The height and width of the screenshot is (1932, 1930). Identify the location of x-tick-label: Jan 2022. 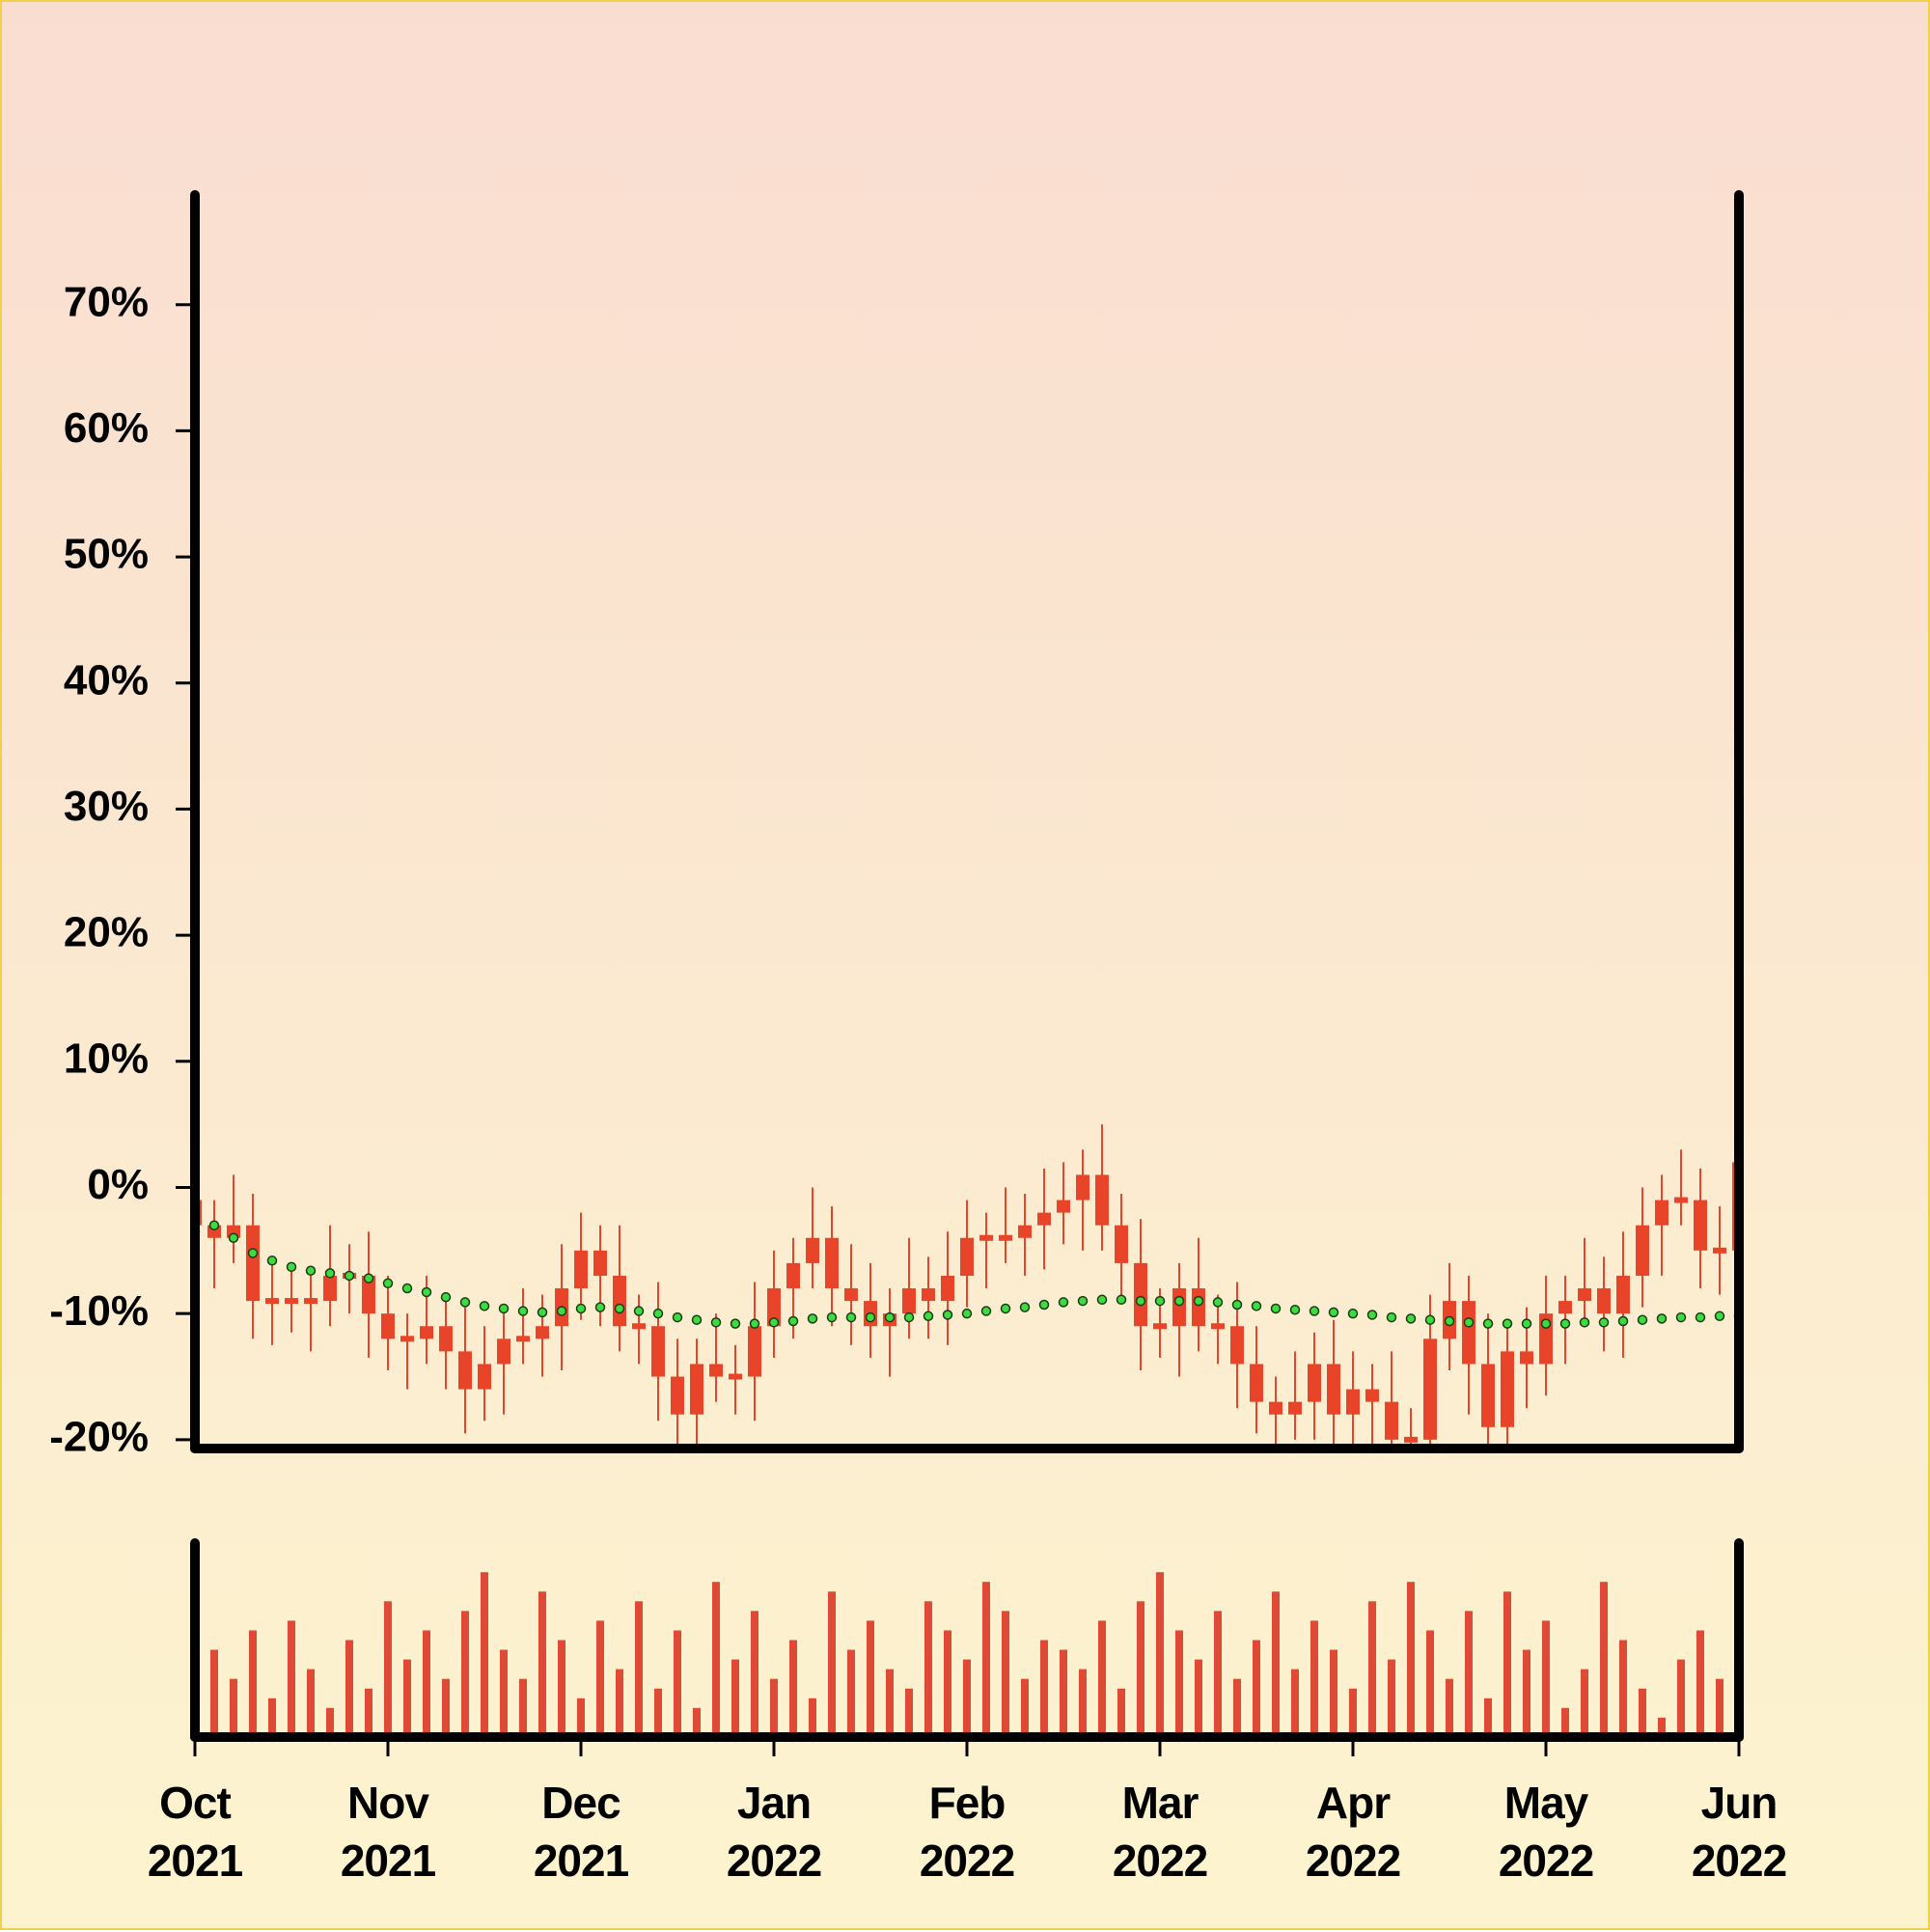
(774, 1832).